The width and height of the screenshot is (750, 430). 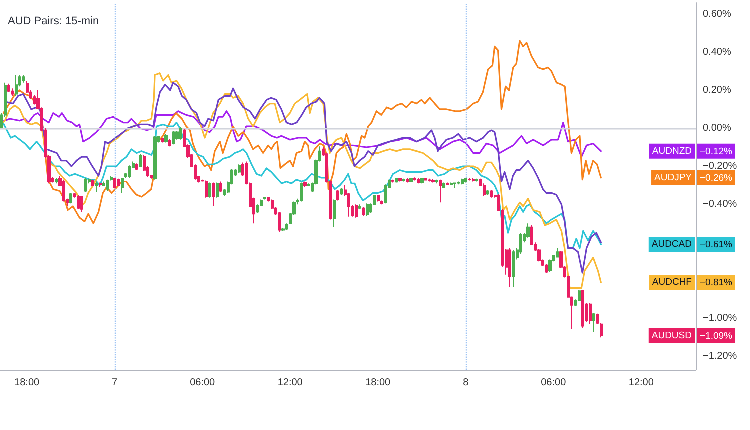 What do you see at coordinates (717, 244) in the screenshot?
I see `y-tick-label: −0.61%` at bounding box center [717, 244].